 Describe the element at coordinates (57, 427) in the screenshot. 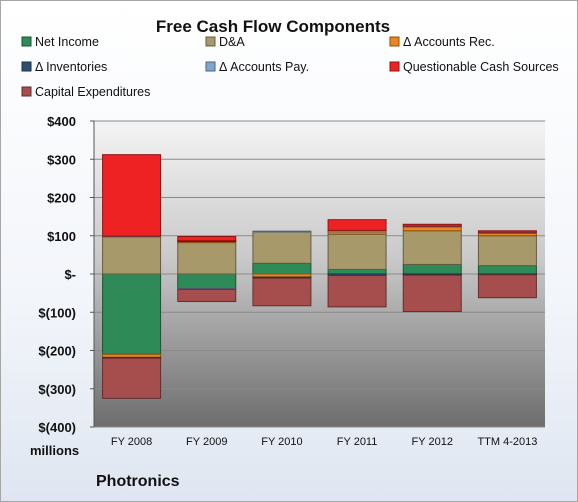

I see `y-tick-label: $(400)` at that location.